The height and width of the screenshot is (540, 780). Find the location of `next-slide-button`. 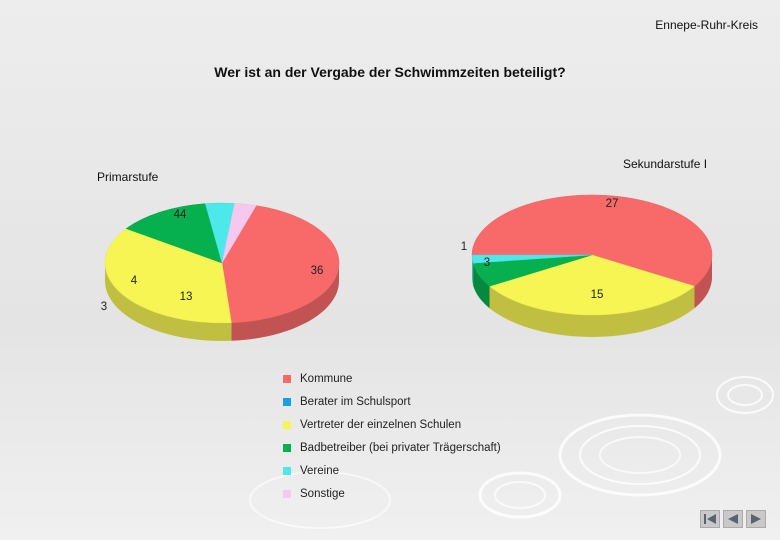

next-slide-button is located at coordinates (756, 519).